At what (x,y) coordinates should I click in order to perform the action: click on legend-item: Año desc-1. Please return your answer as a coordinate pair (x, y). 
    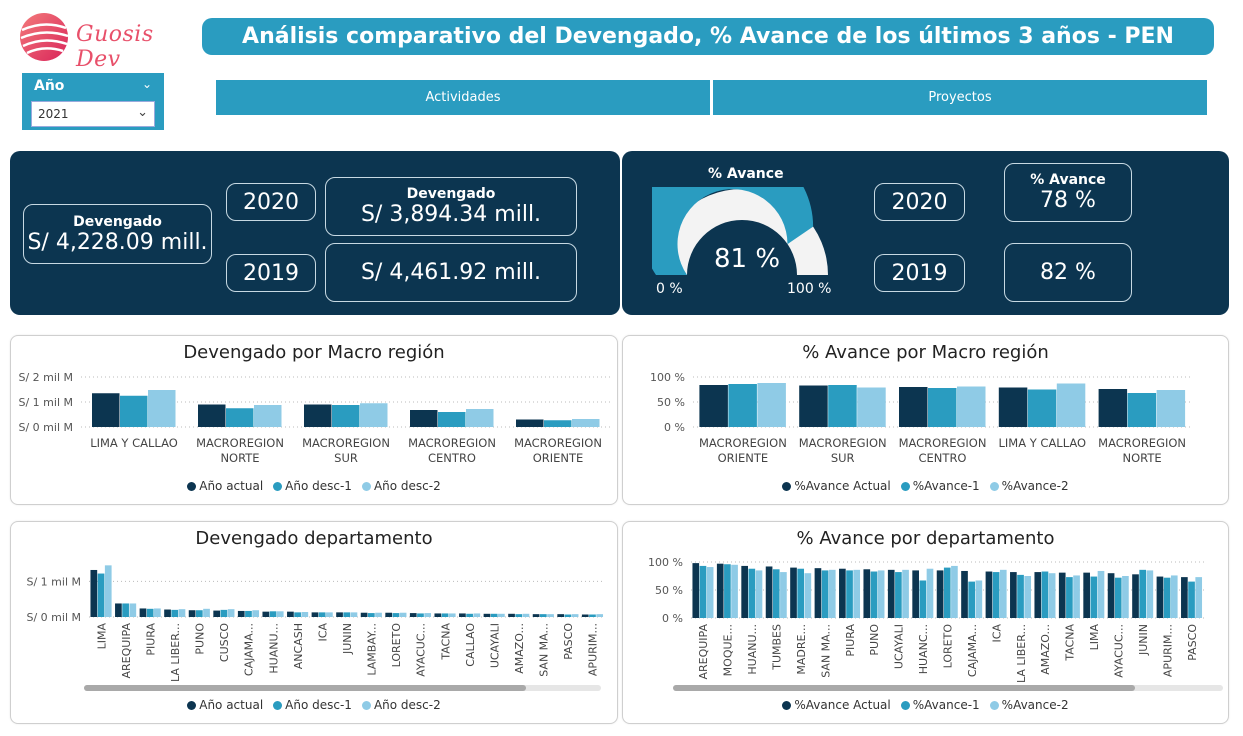
    Looking at the image, I should click on (312, 486).